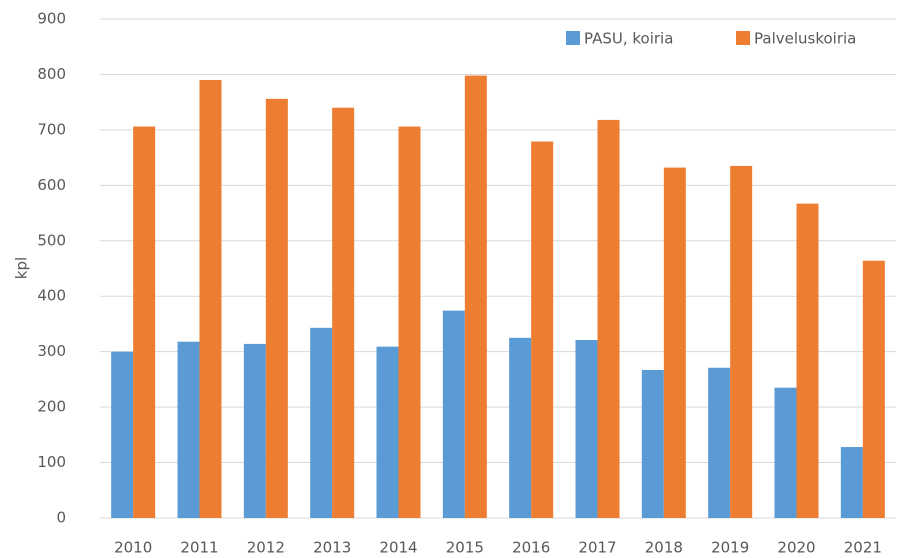 Image resolution: width=897 pixels, height=558 pixels. What do you see at coordinates (61, 518) in the screenshot?
I see `y-tick-label: 0` at bounding box center [61, 518].